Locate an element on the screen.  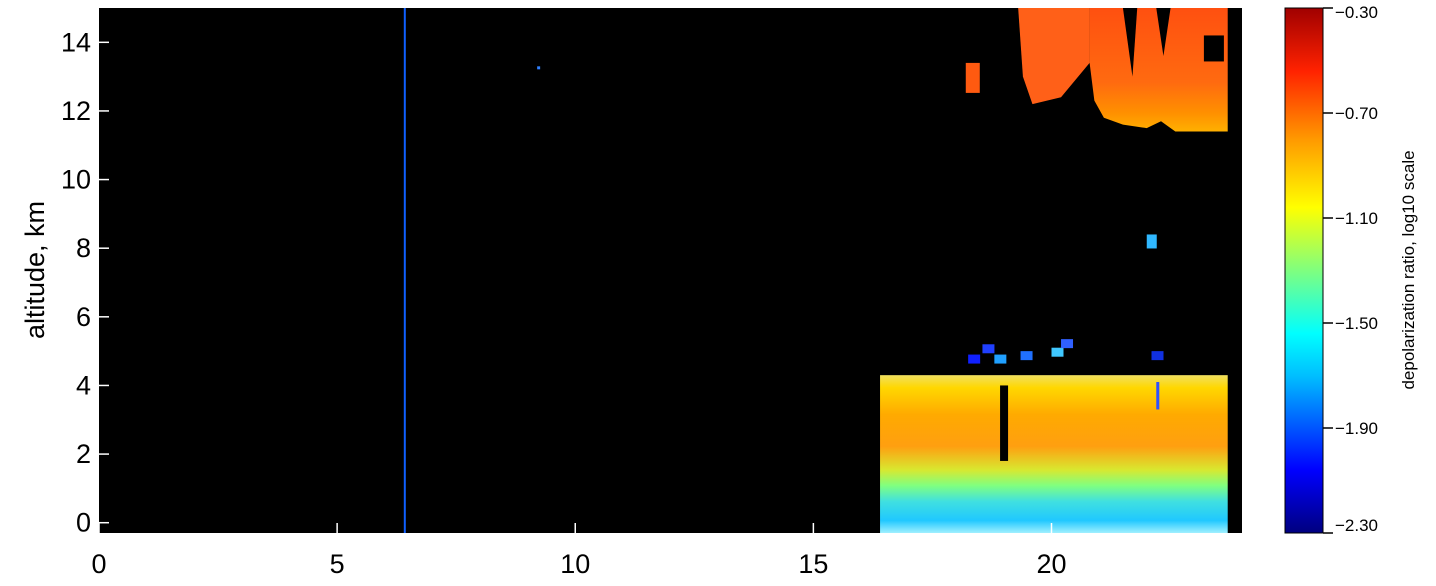
region-high-cloud-patch is located at coordinates (1054, 56).